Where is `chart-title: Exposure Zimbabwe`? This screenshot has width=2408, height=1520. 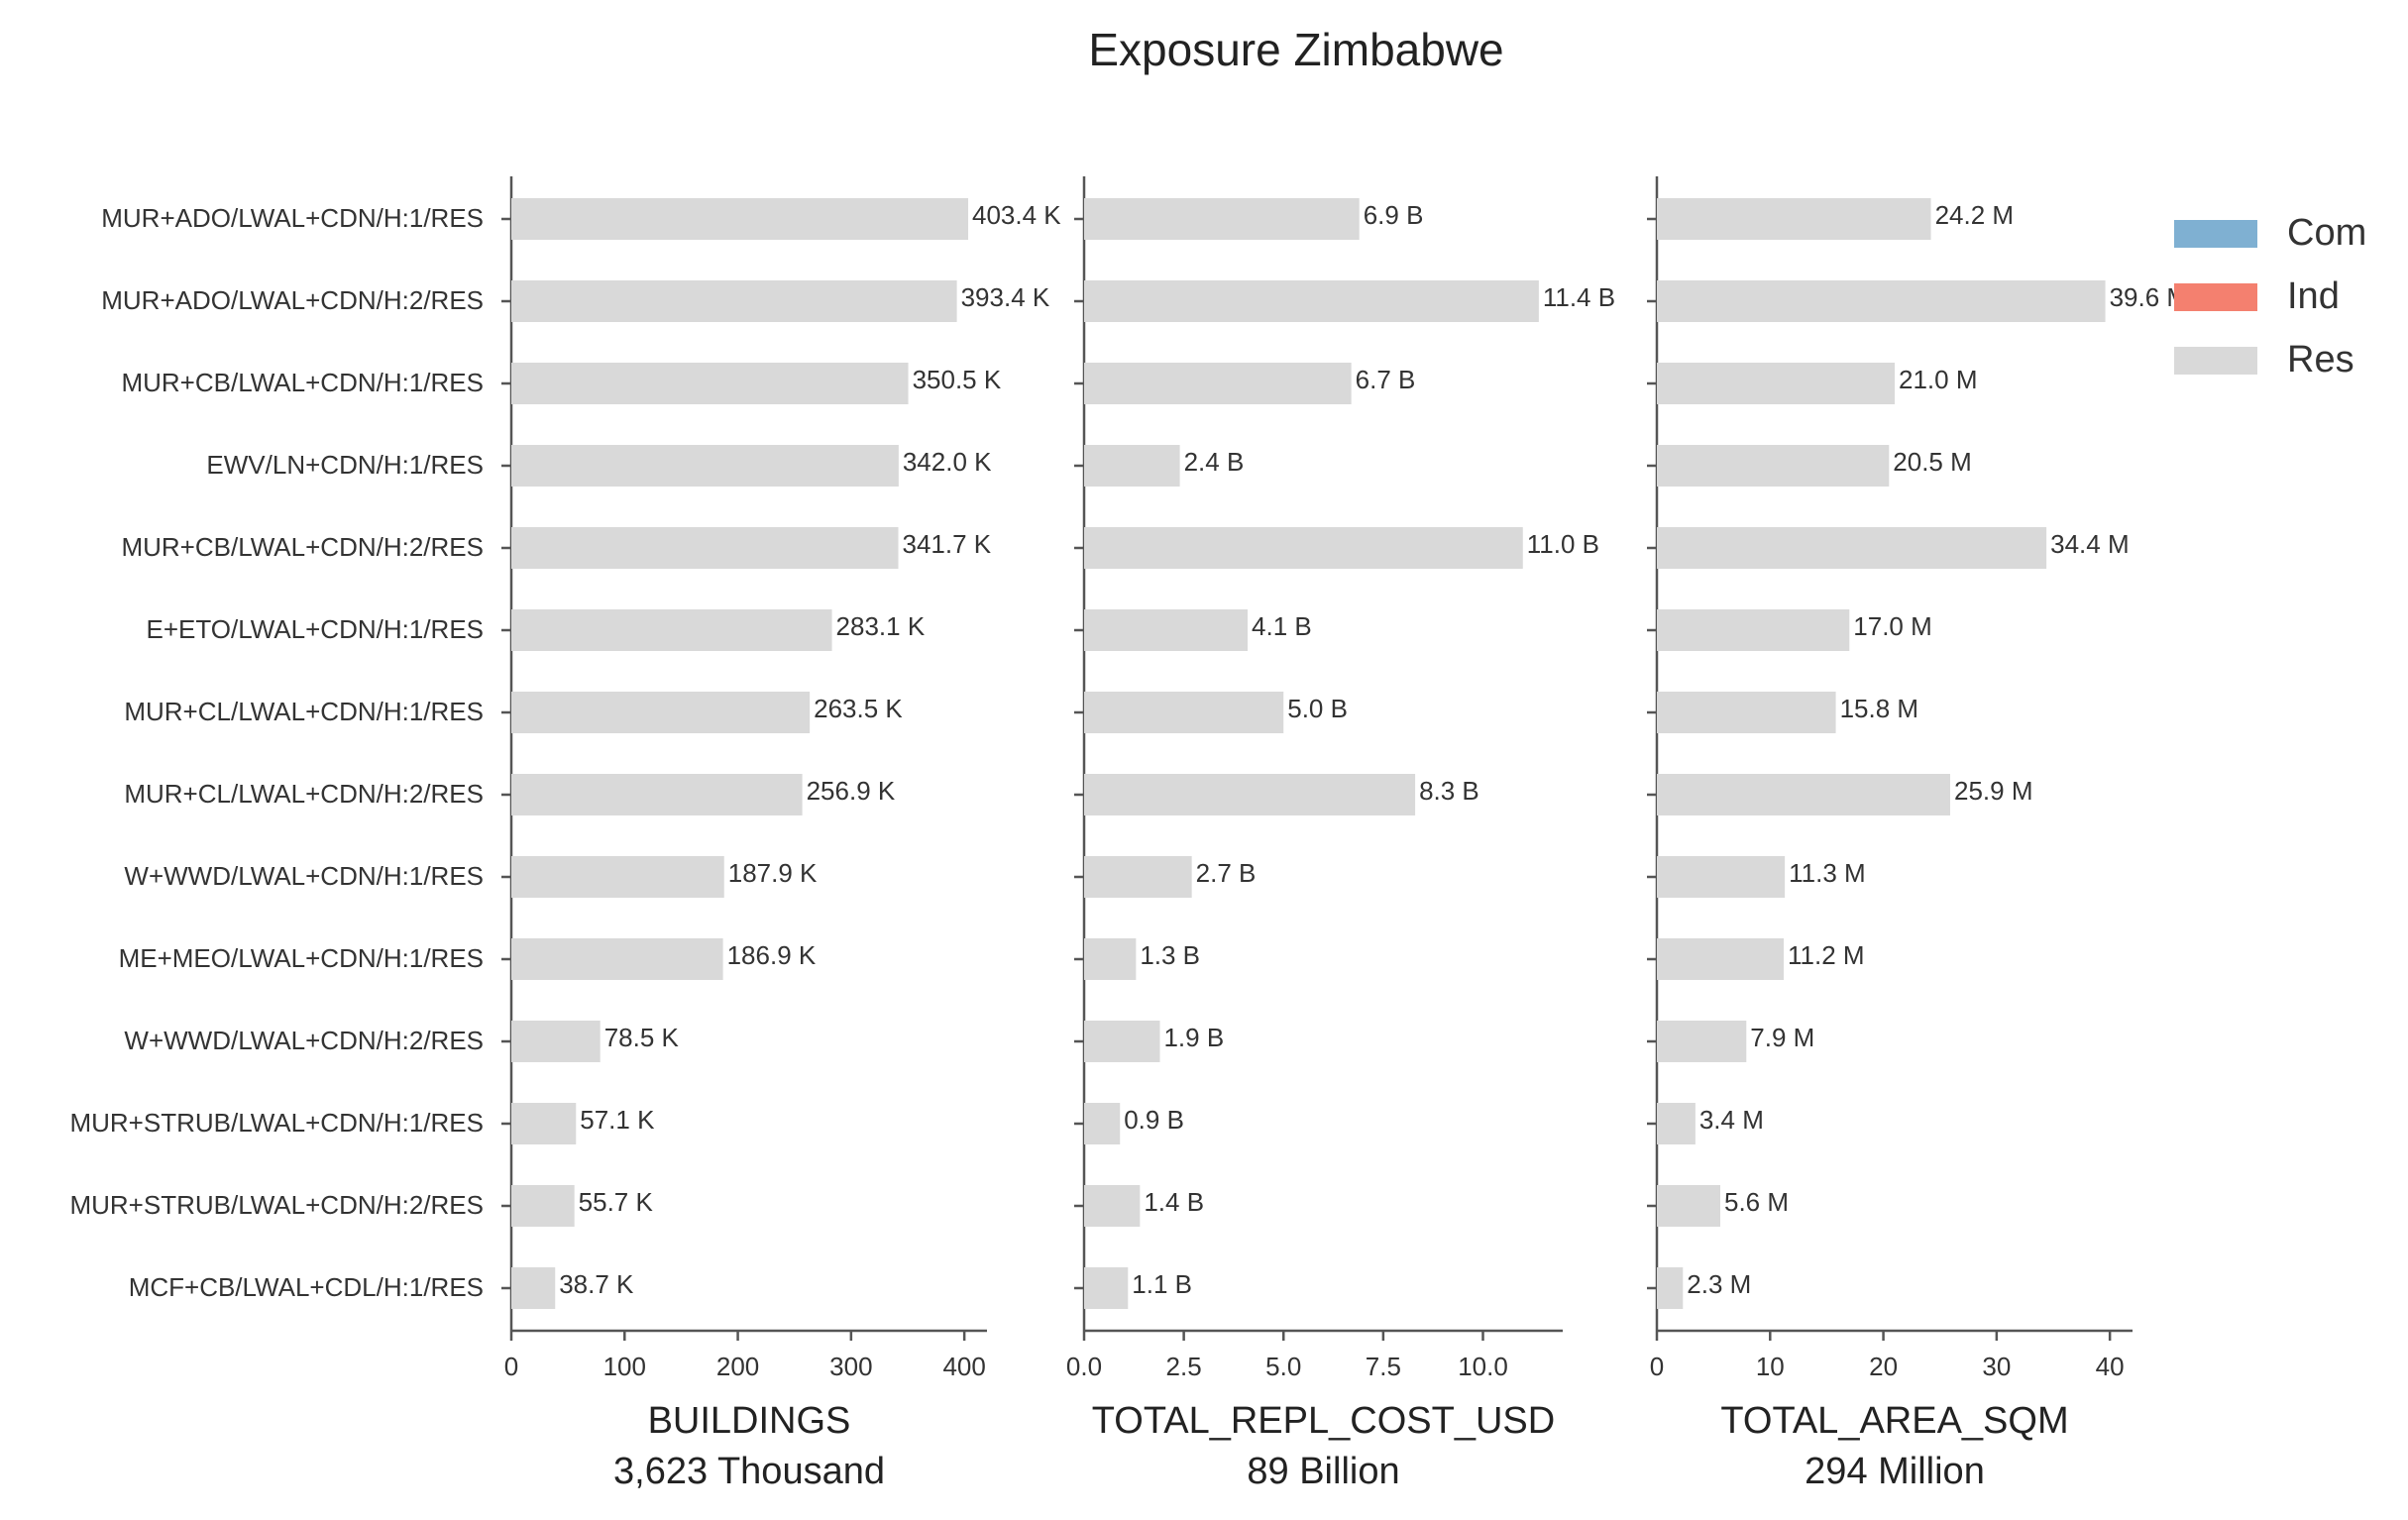 chart-title: Exposure Zimbabwe is located at coordinates (1295, 49).